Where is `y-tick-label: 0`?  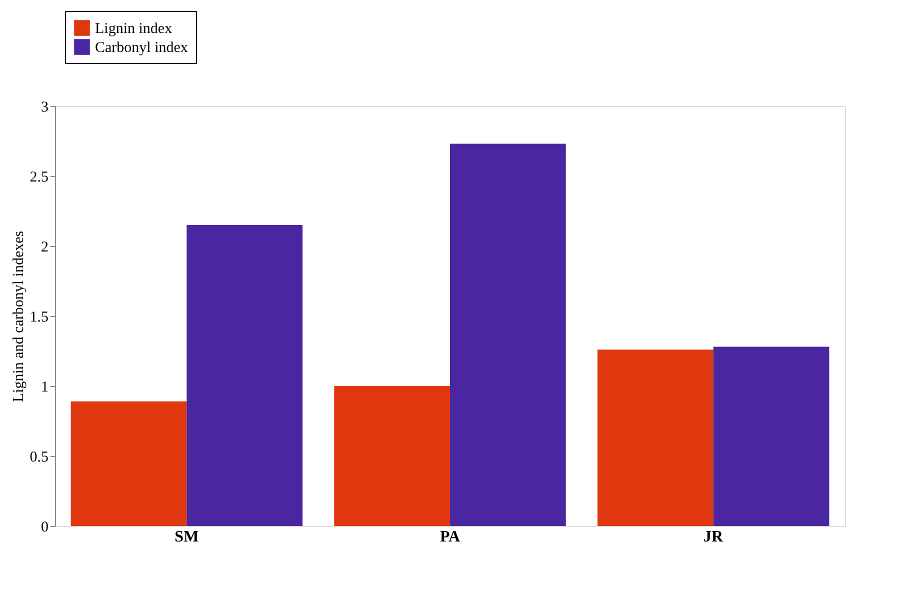
y-tick-label: 0 is located at coordinates (44, 528).